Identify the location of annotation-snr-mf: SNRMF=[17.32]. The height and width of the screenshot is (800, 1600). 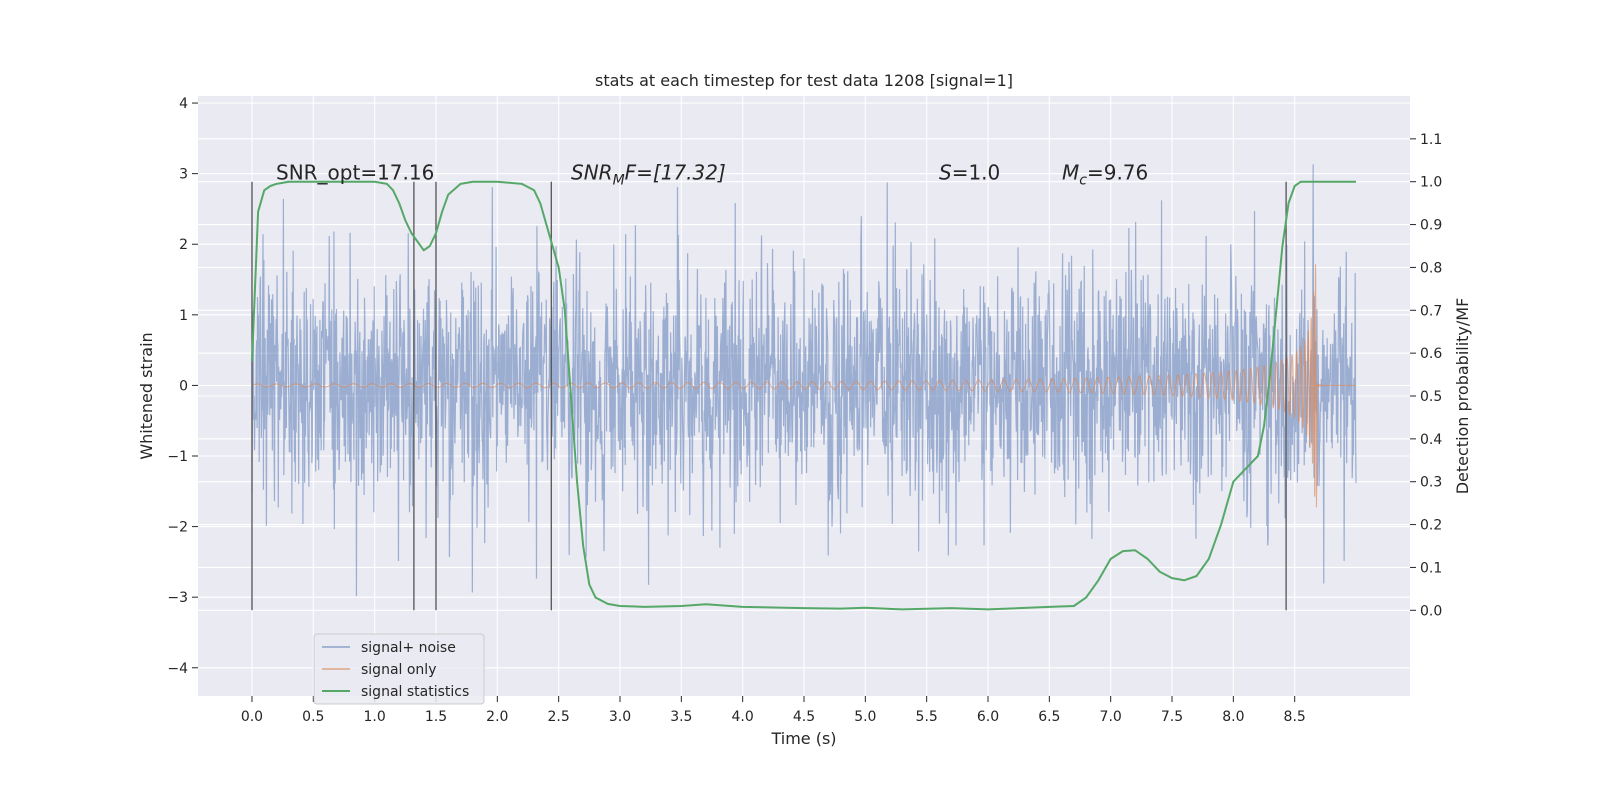
(648, 175).